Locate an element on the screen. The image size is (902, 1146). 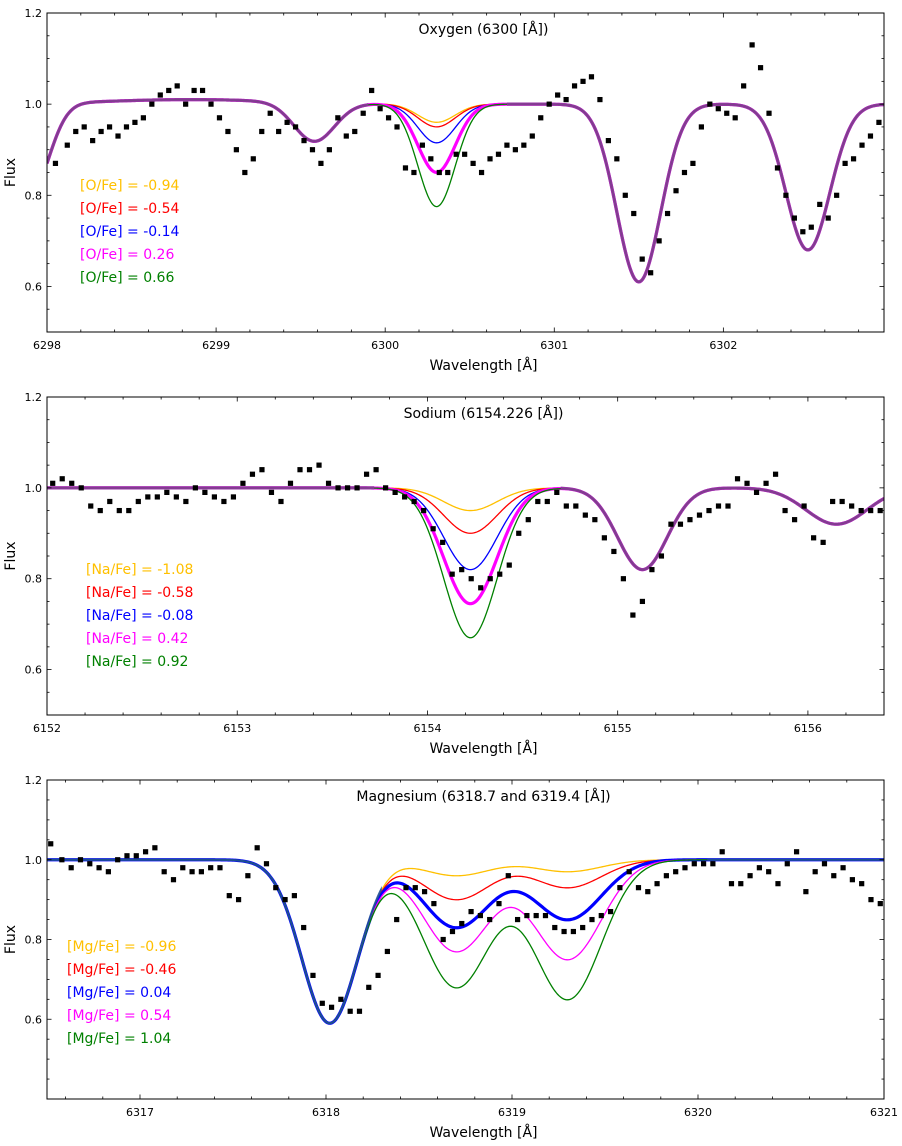
y-tick-label: 0.6 is located at coordinates (34, 286).